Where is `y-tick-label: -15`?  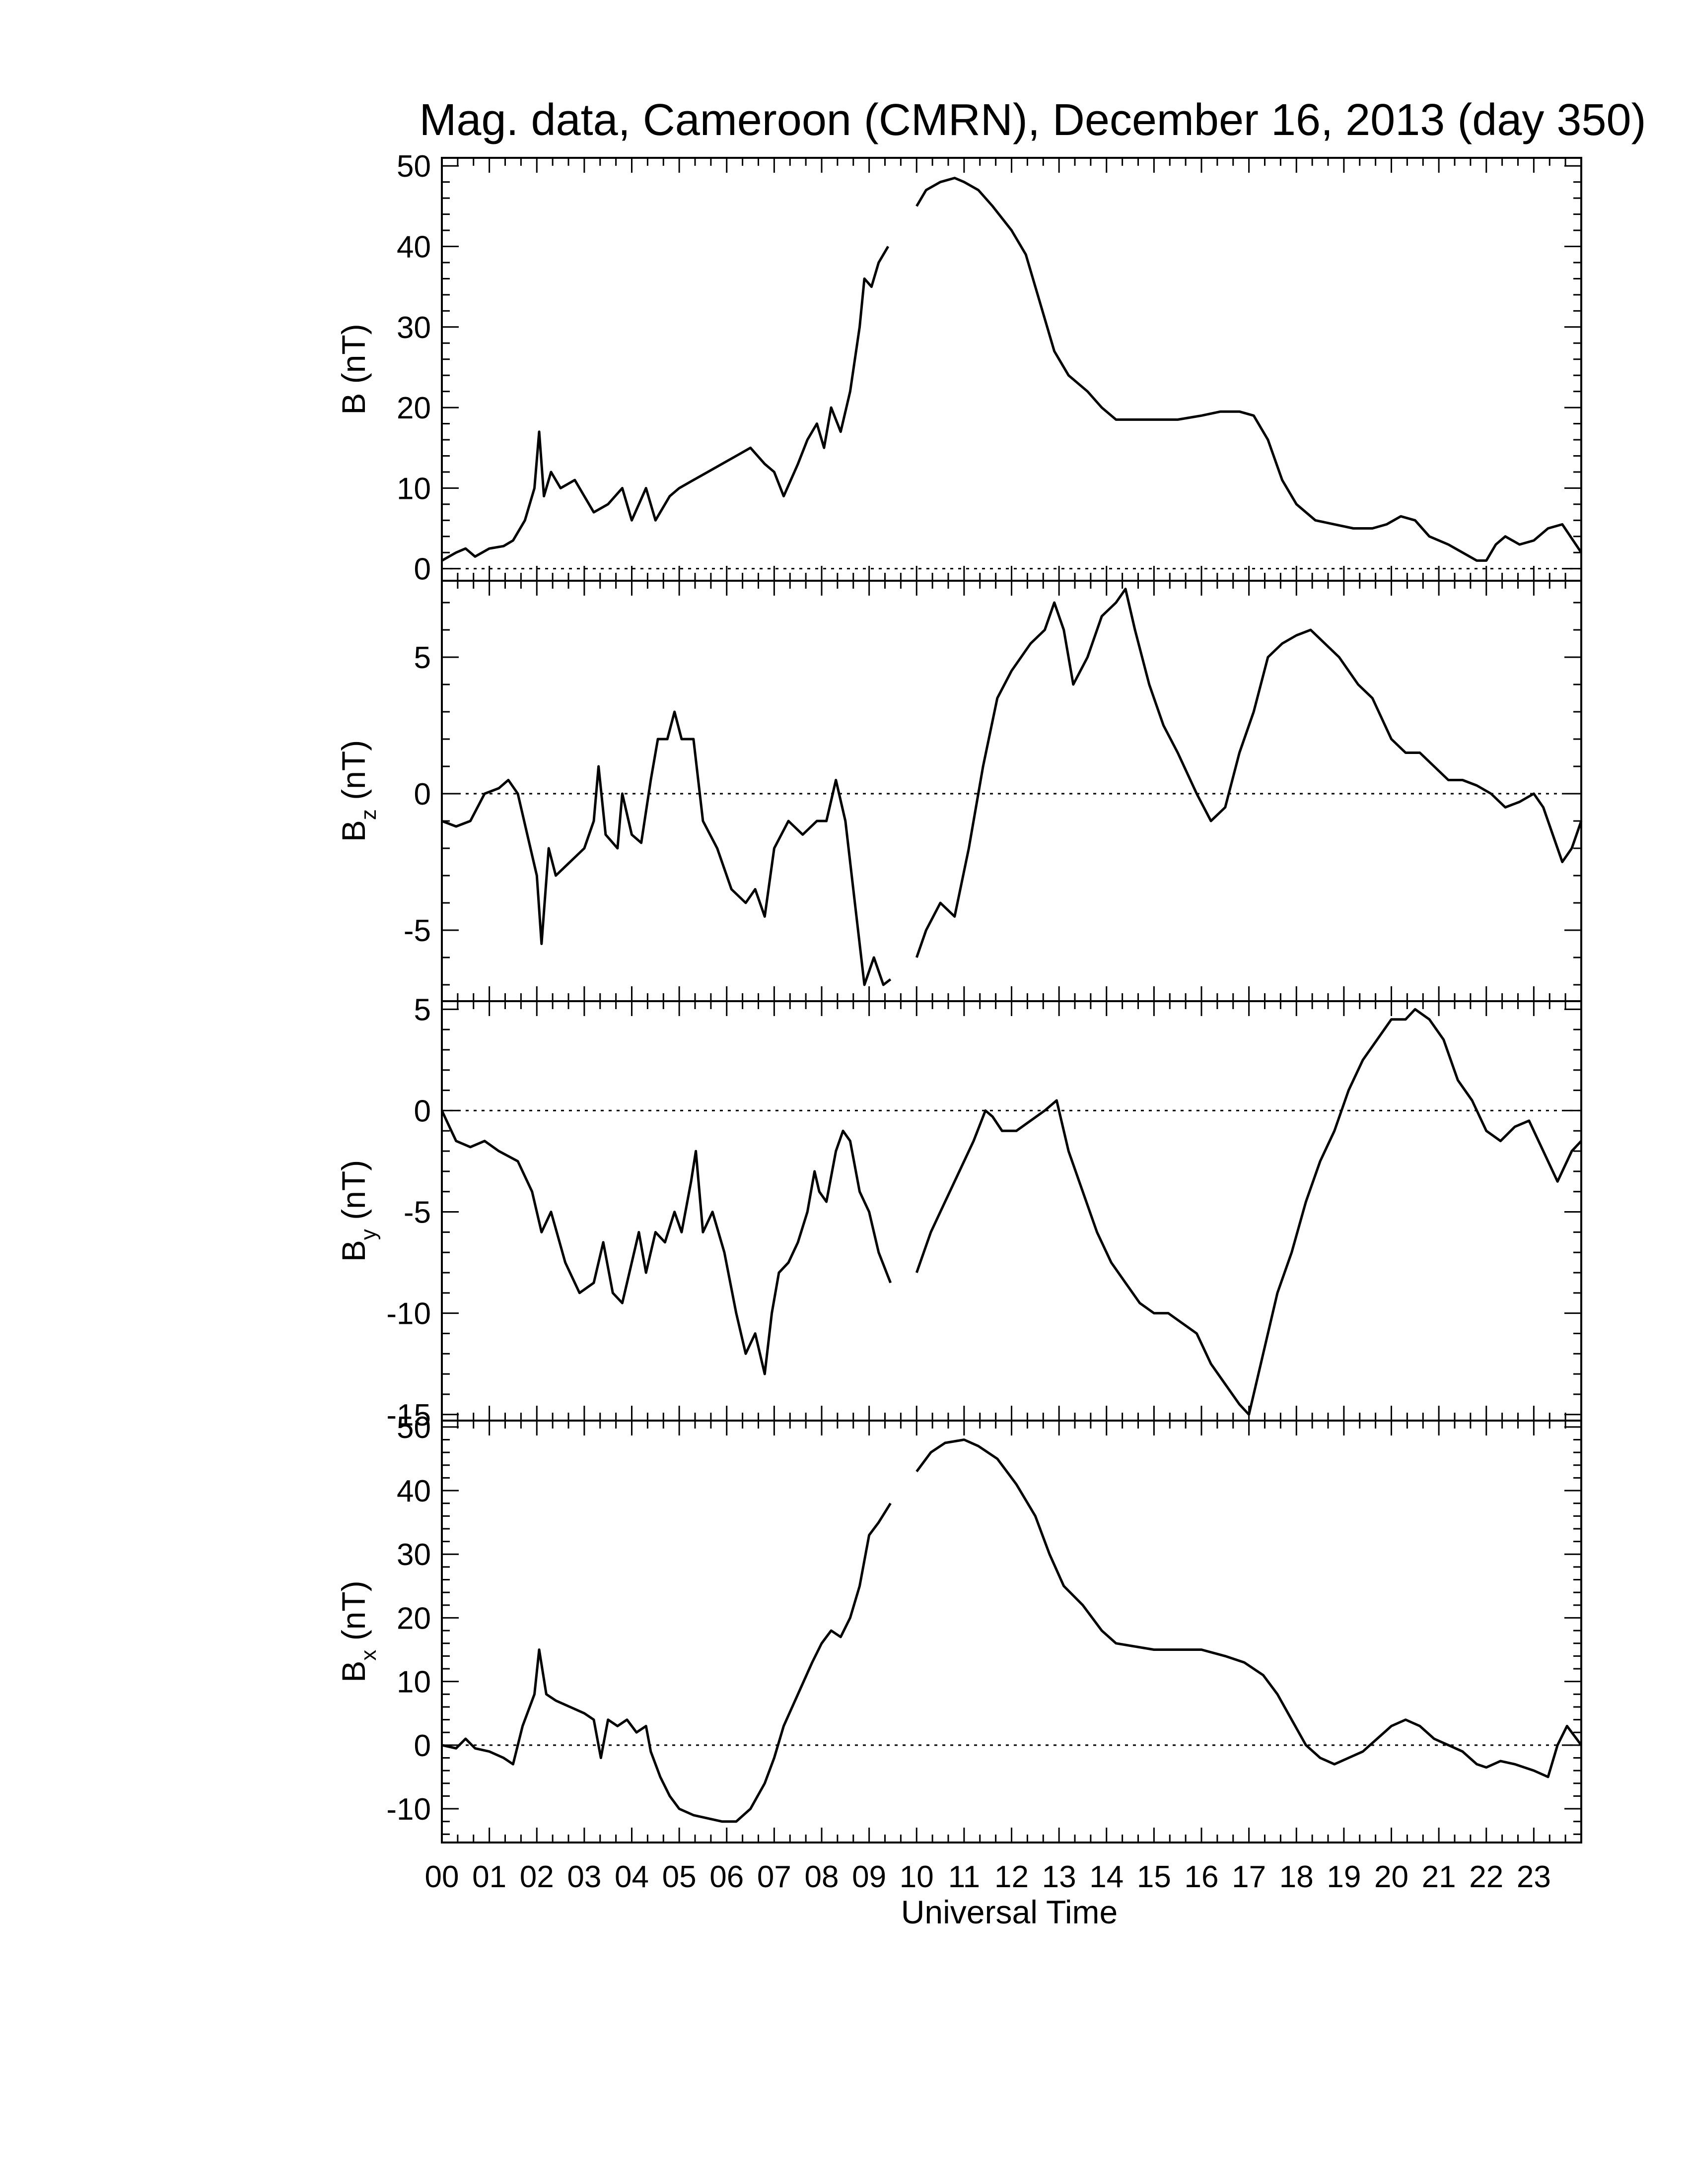
y-tick-label: -15 is located at coordinates (408, 1415).